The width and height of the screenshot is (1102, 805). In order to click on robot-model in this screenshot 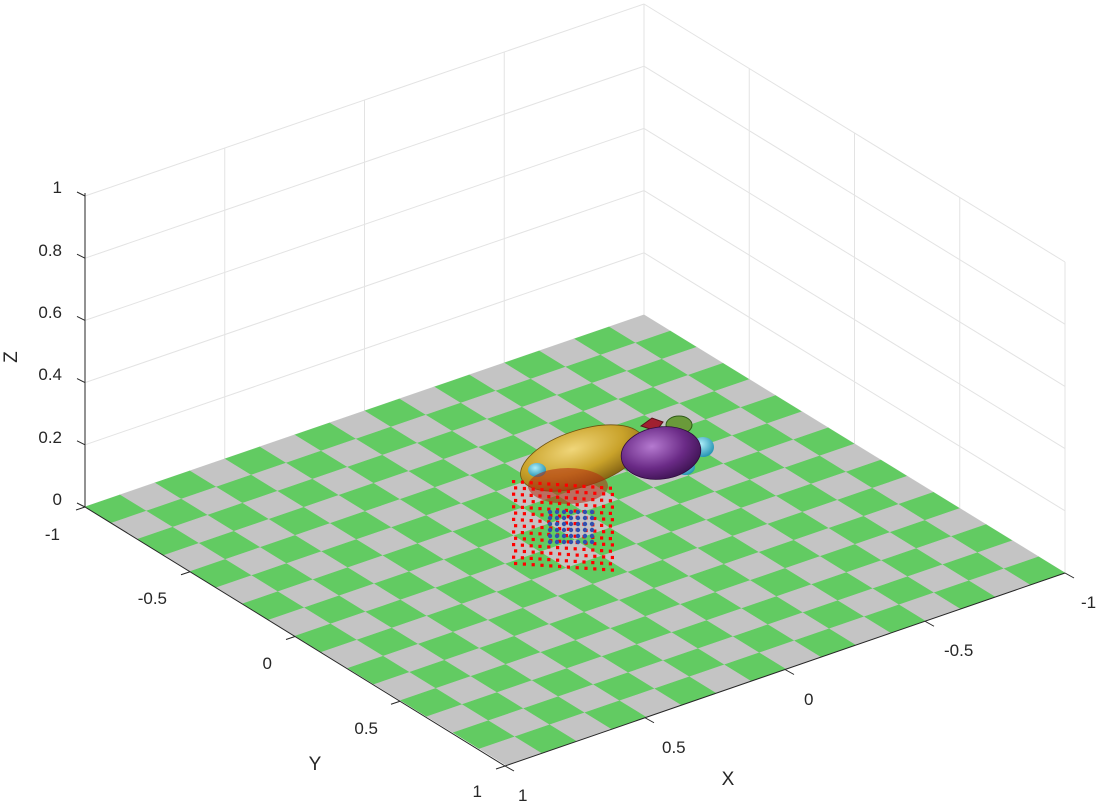, I will do `click(613, 458)`.